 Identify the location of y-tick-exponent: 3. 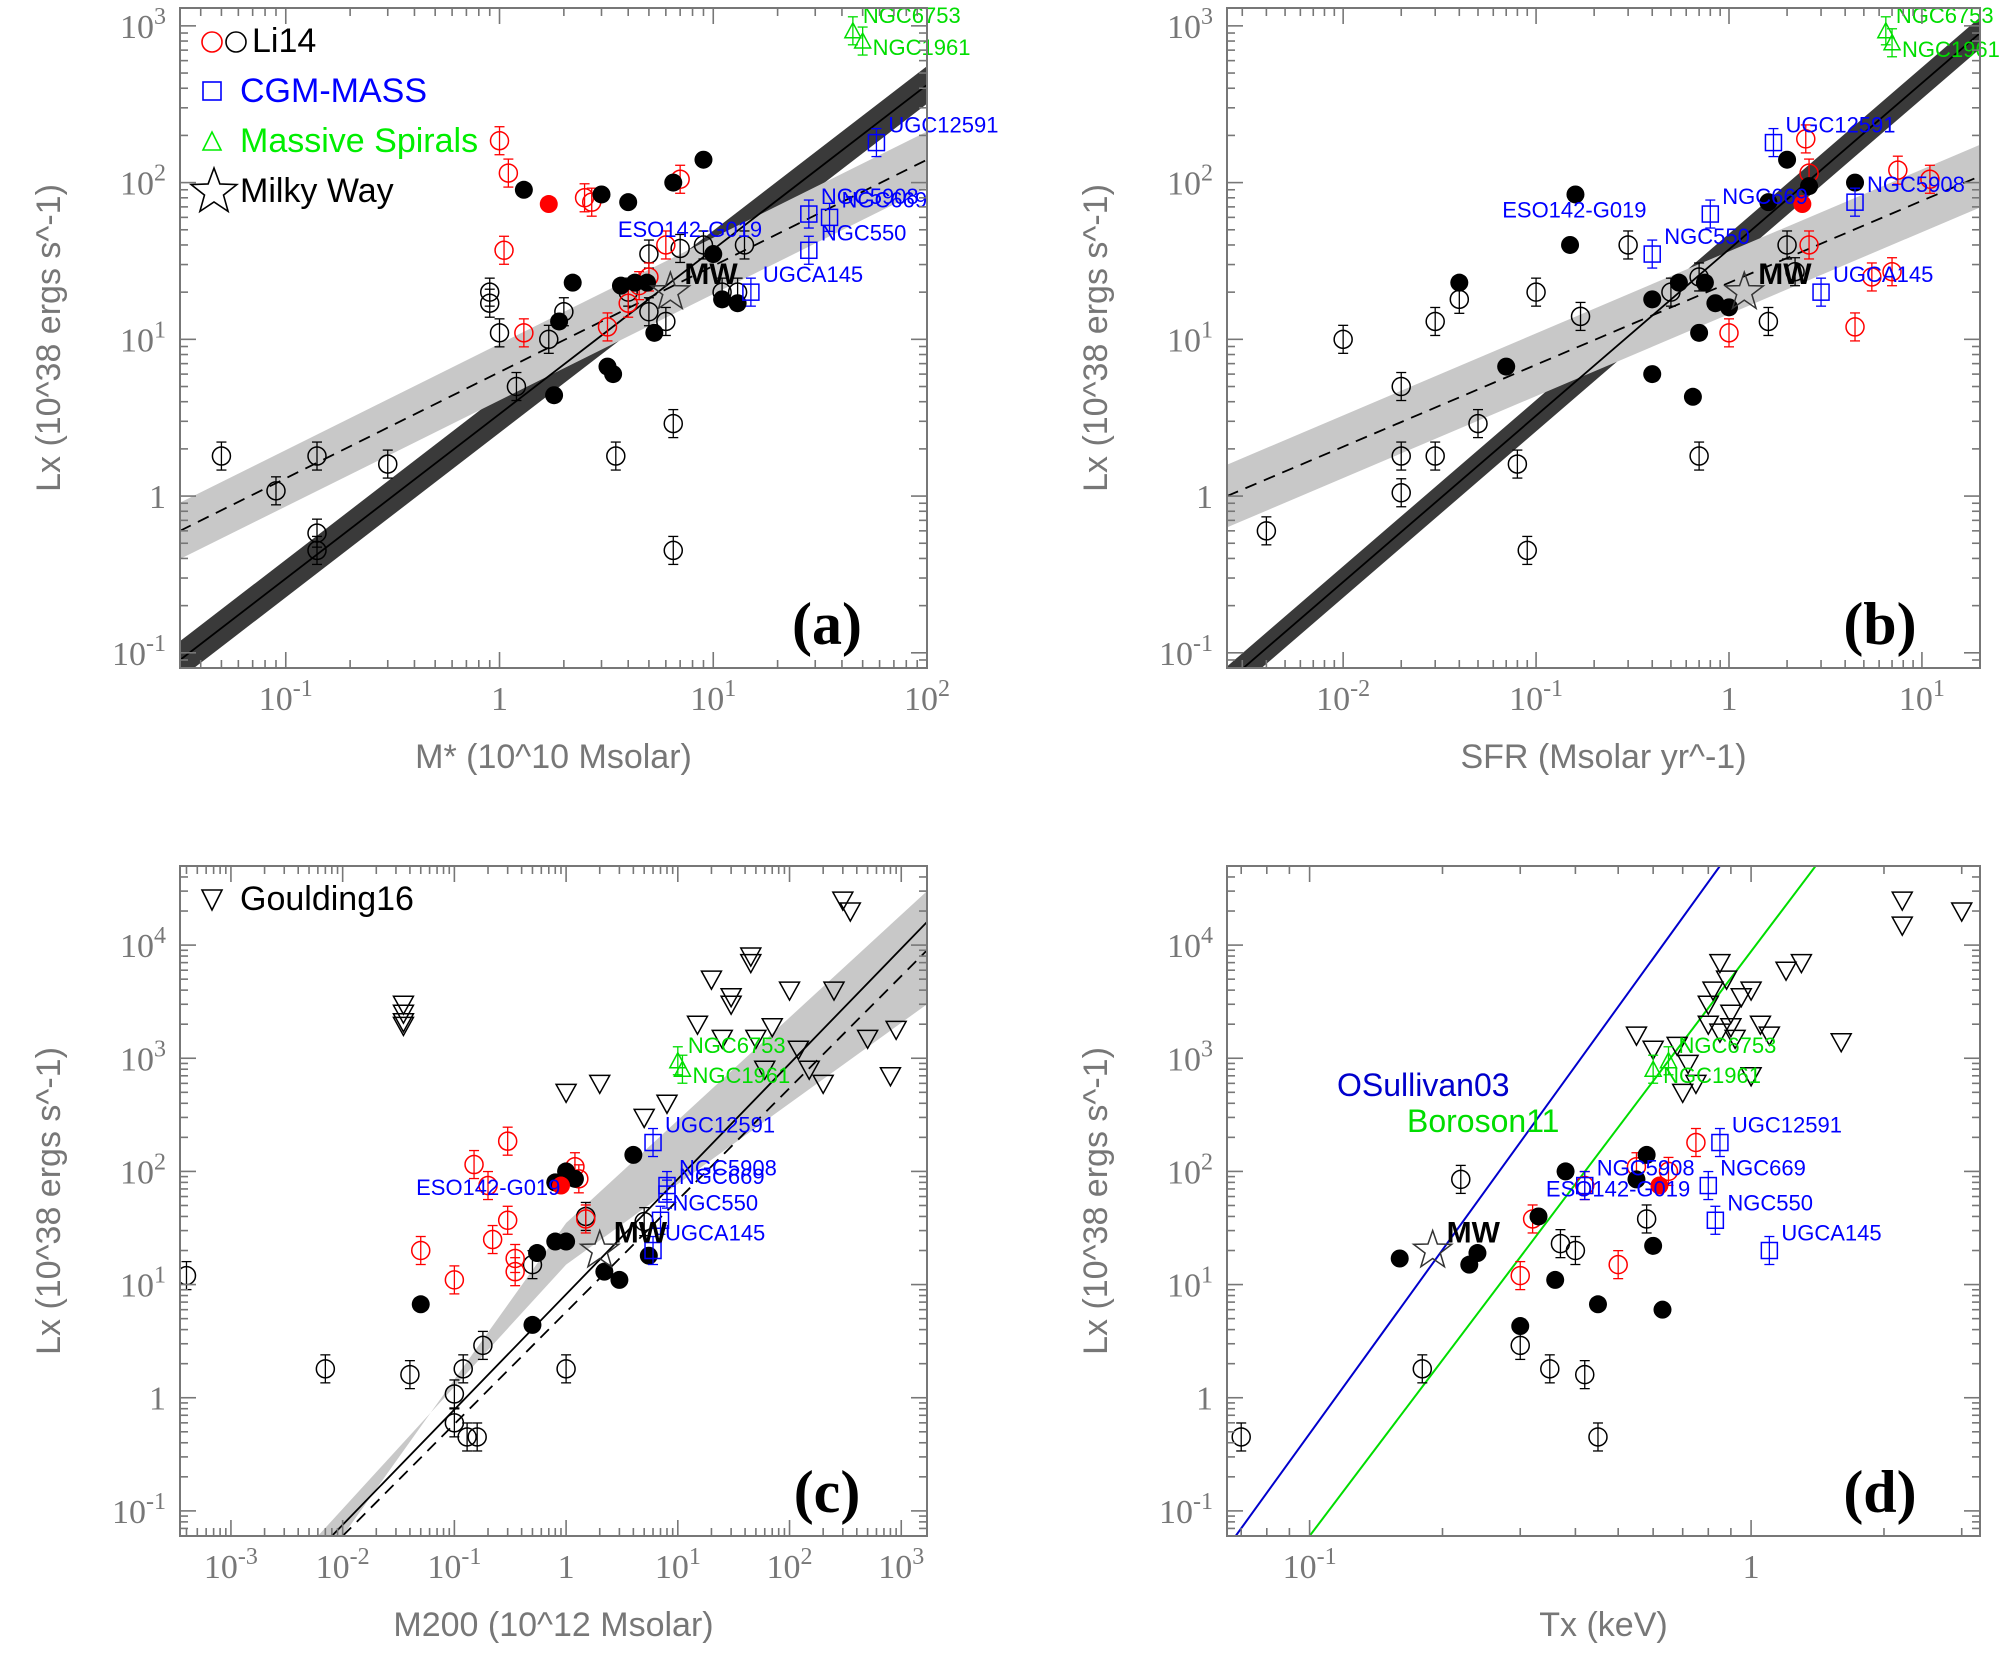
(1207, 17).